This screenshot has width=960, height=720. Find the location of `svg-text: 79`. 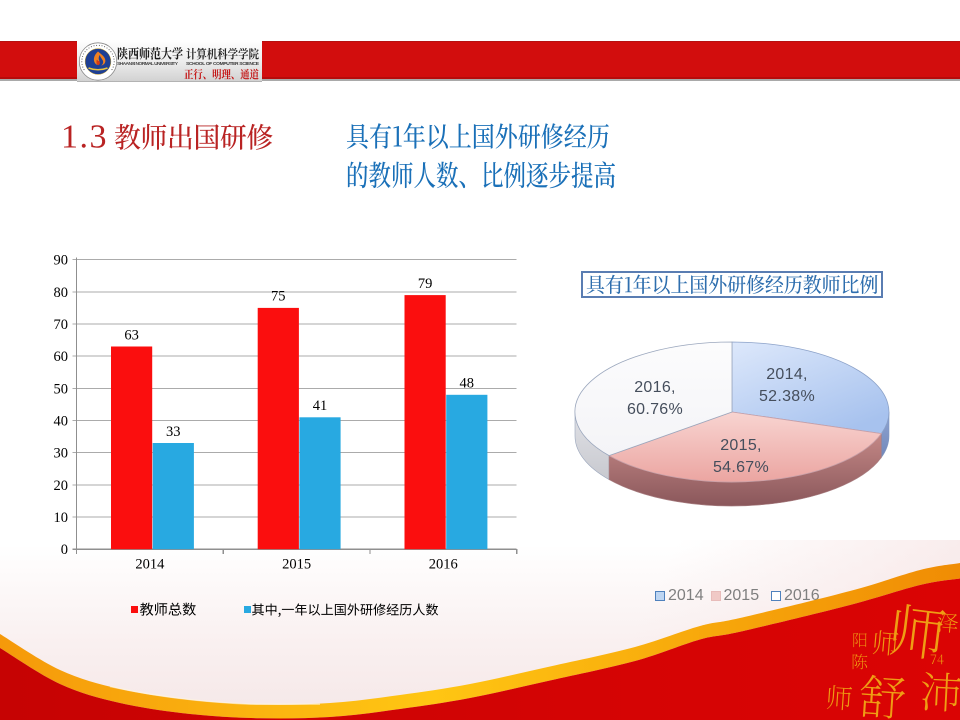

svg-text: 79 is located at coordinates (425, 284).